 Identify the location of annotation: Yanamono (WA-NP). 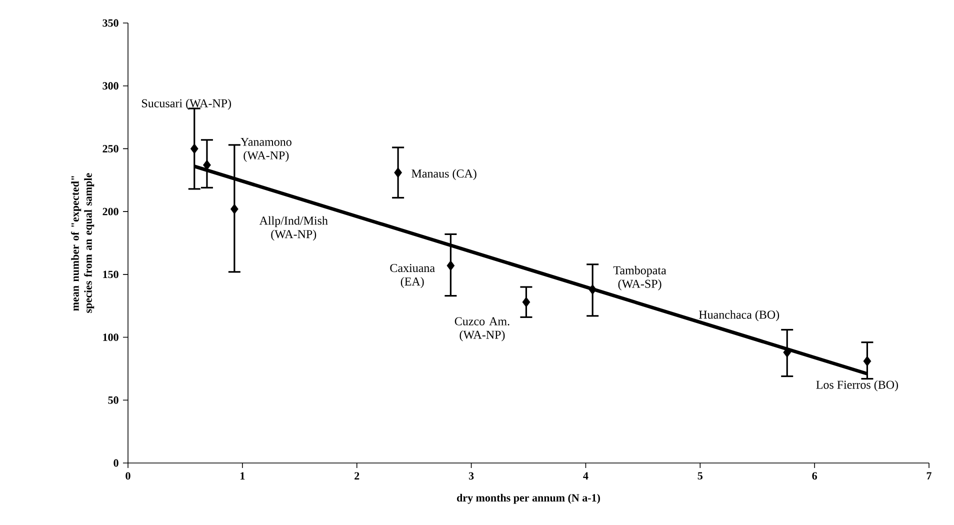
(266, 150).